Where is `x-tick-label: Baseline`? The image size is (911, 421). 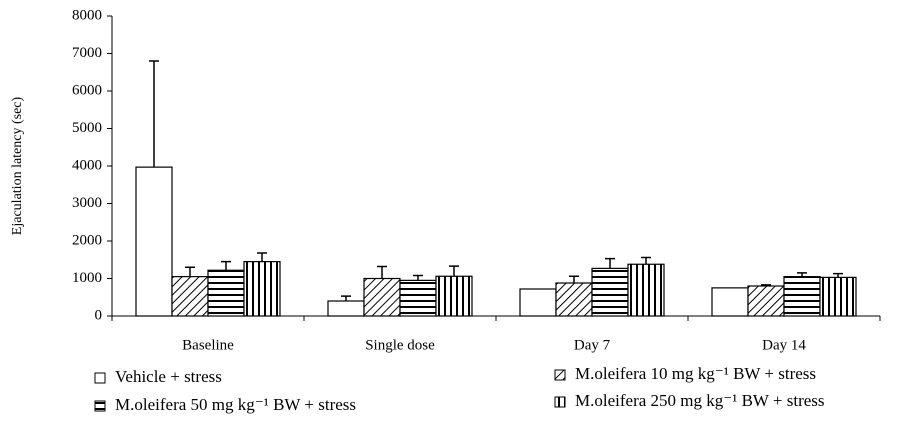 x-tick-label: Baseline is located at coordinates (208, 345).